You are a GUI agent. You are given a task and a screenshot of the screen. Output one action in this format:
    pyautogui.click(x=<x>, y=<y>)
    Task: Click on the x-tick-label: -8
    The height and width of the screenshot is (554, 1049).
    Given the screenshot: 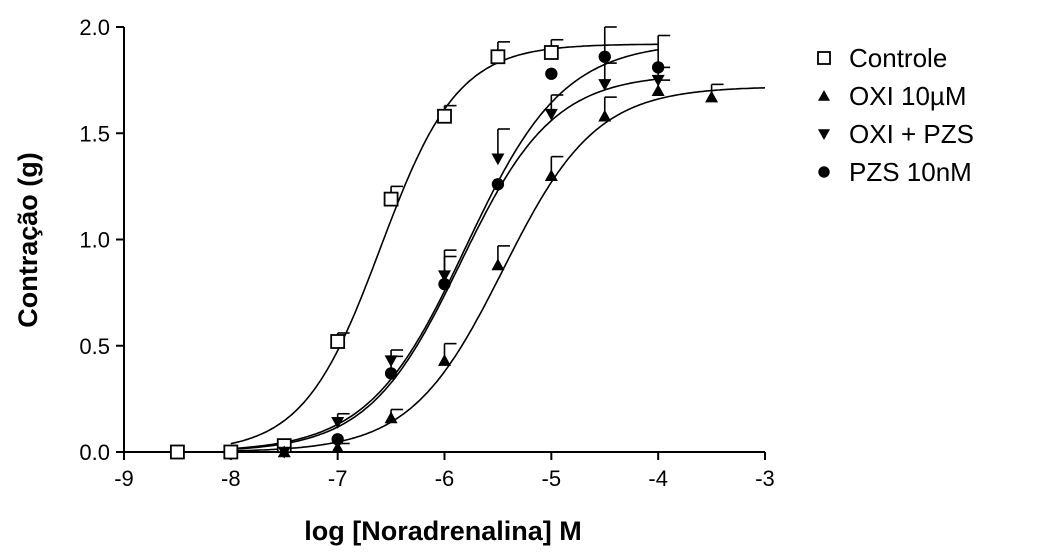 What is the action you would take?
    pyautogui.click(x=231, y=478)
    